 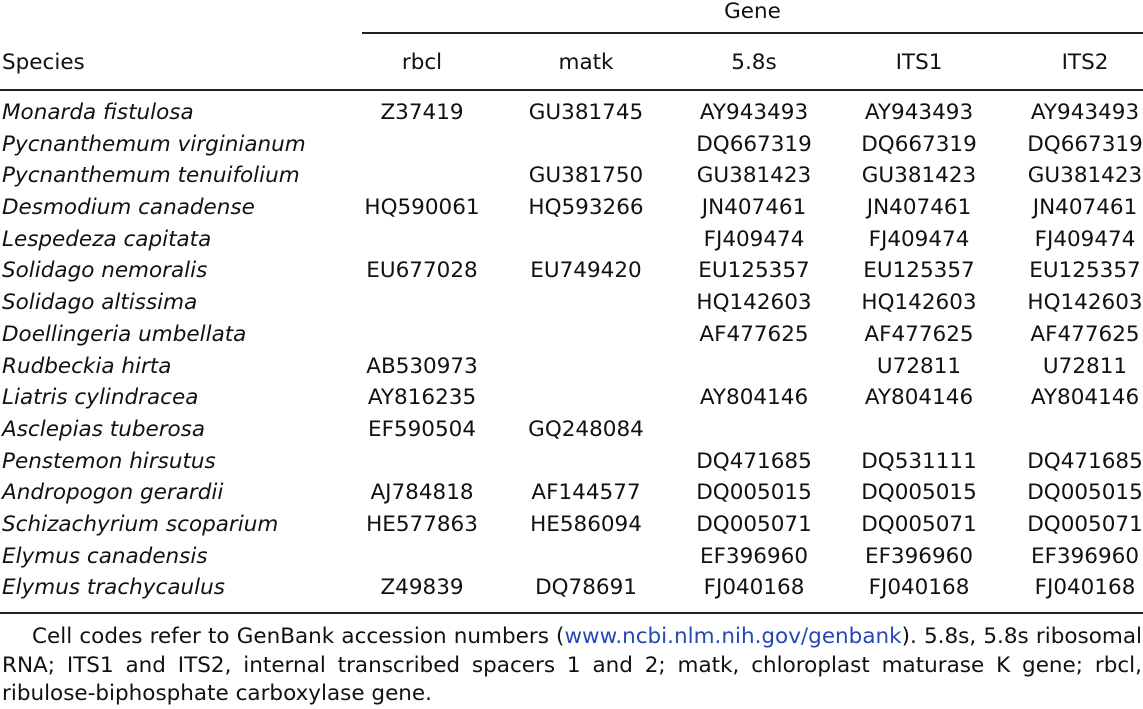 I want to click on its2-accession-cell: U72811, so click(x=1085, y=366).